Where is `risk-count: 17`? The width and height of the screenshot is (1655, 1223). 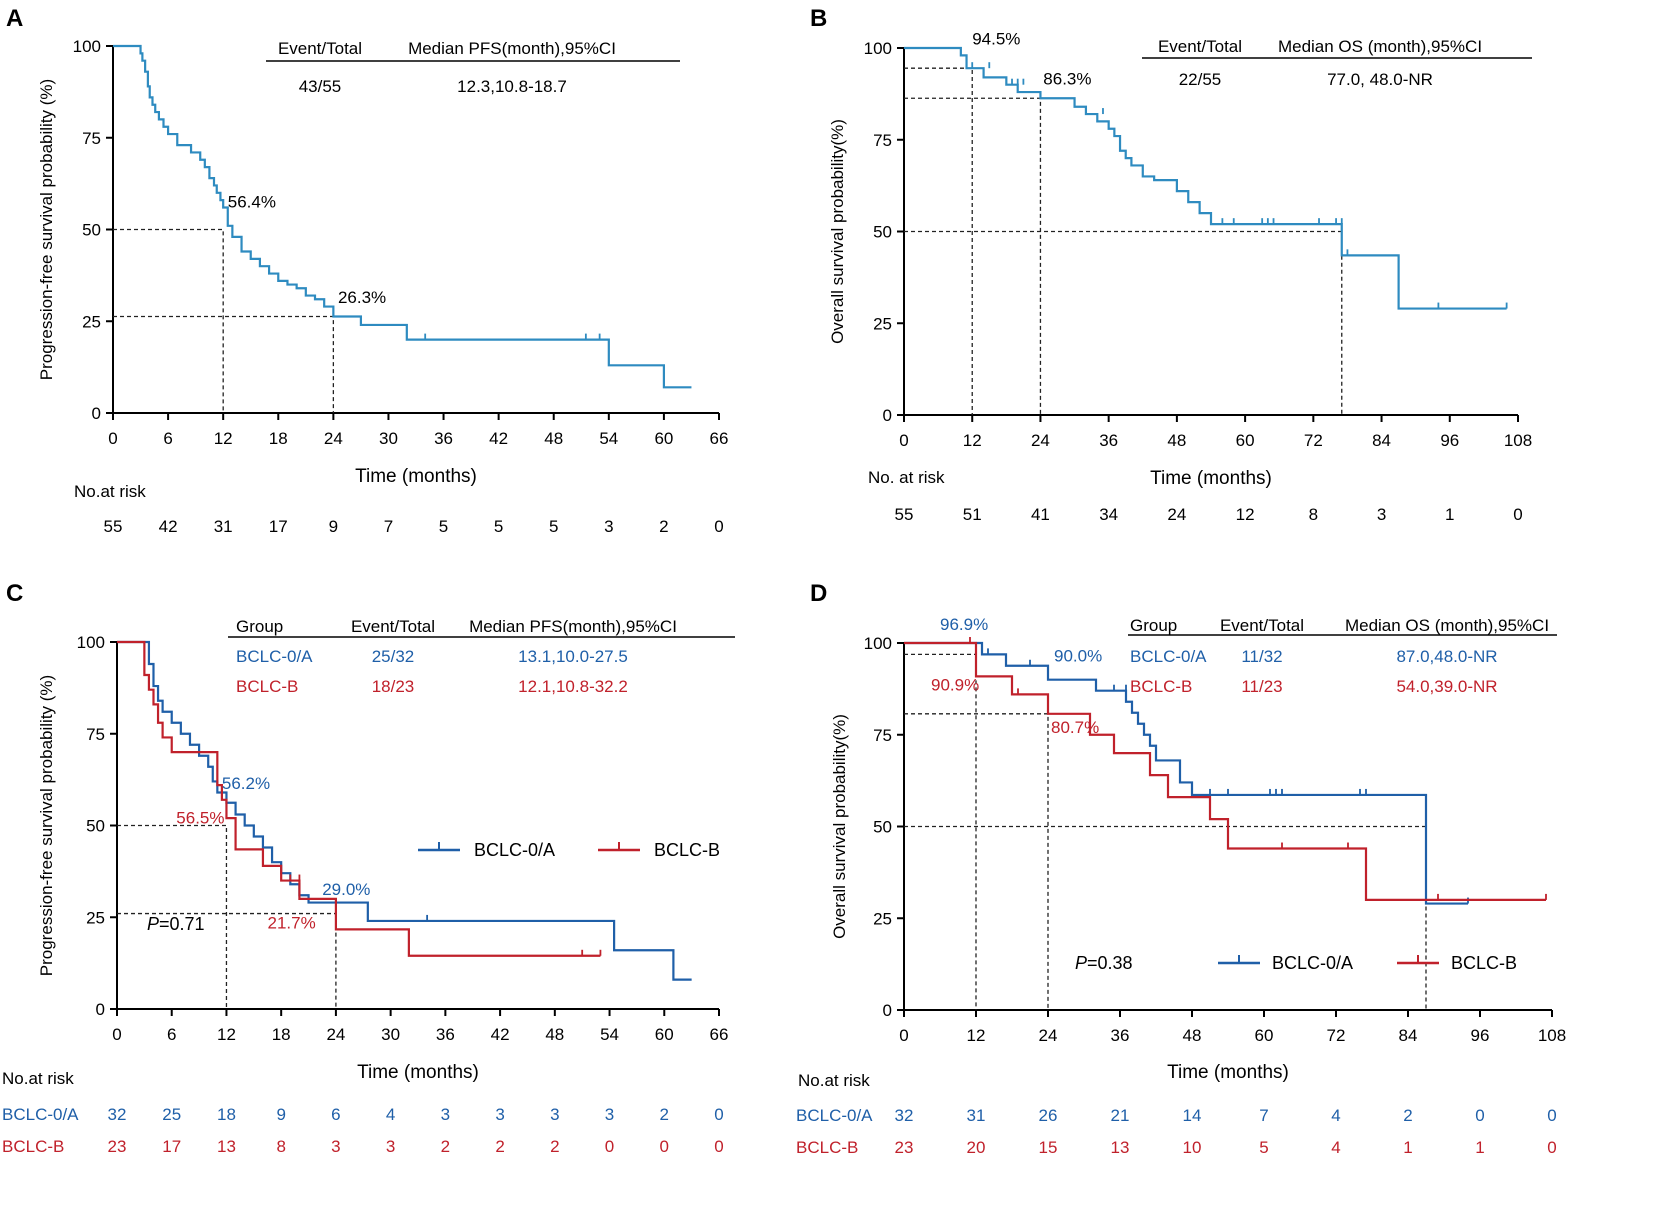
risk-count: 17 is located at coordinates (171, 1146).